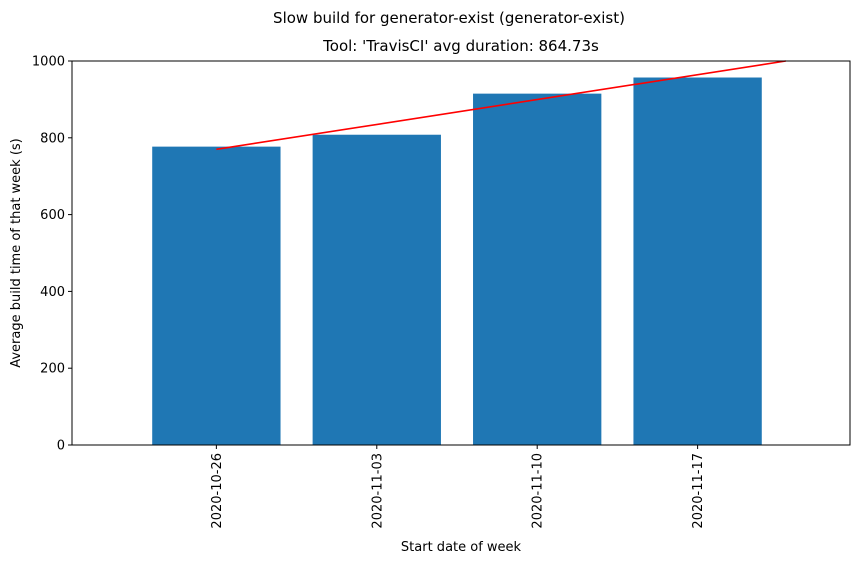  What do you see at coordinates (460, 46) in the screenshot?
I see `chart-title: Tool: 'TravisCI' avg duration: 864.73s` at bounding box center [460, 46].